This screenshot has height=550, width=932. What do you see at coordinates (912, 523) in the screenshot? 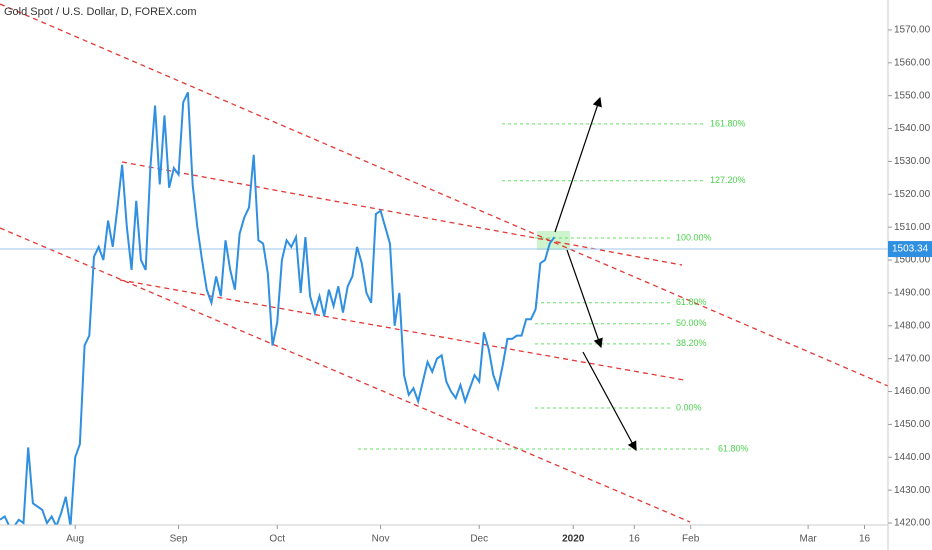
I see `y-tick-label: 1420.00` at bounding box center [912, 523].